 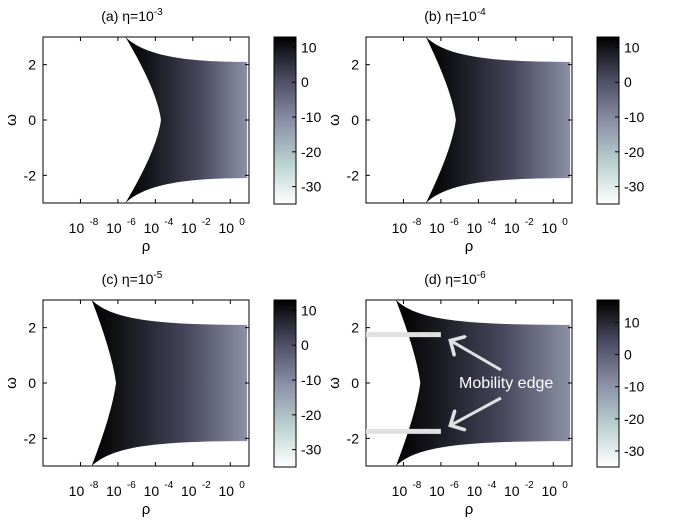 What do you see at coordinates (506, 383) in the screenshot?
I see `mobility-edge-label: Mobility edge` at bounding box center [506, 383].